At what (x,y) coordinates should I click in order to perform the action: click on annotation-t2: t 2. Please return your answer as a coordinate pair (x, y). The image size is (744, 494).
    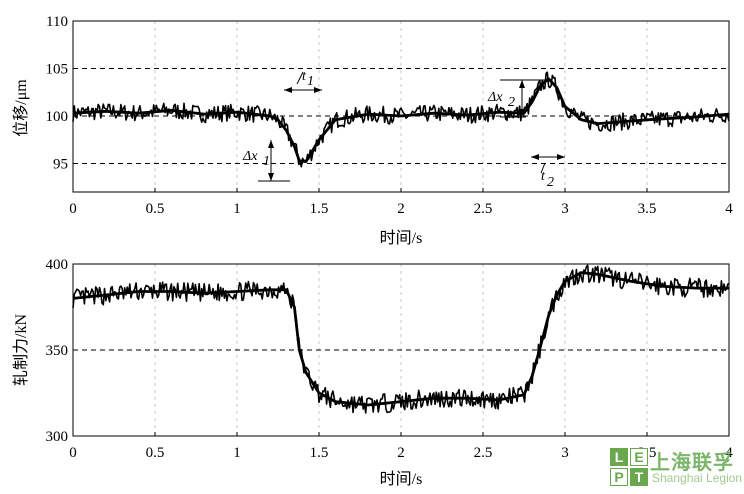
    Looking at the image, I should click on (548, 172).